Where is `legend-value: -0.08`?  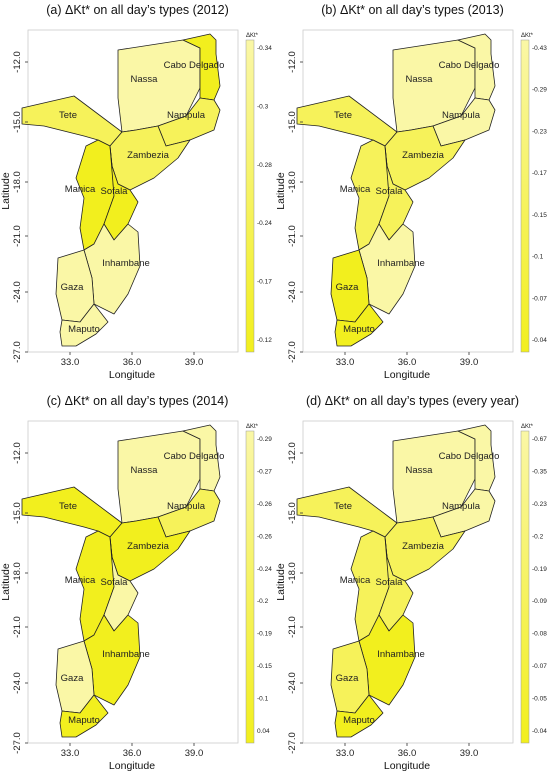
legend-value: -0.08 is located at coordinates (539, 634).